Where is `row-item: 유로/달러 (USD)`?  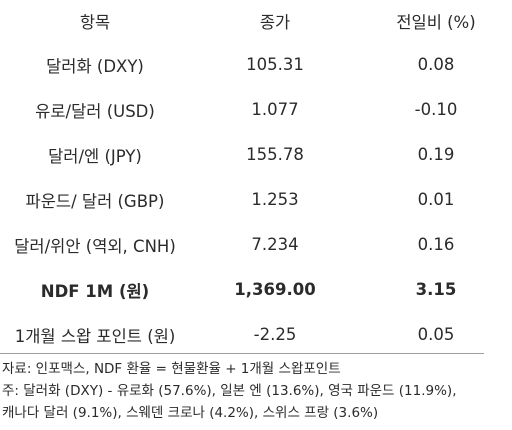
row-item: 유로/달러 (USD) is located at coordinates (95, 111).